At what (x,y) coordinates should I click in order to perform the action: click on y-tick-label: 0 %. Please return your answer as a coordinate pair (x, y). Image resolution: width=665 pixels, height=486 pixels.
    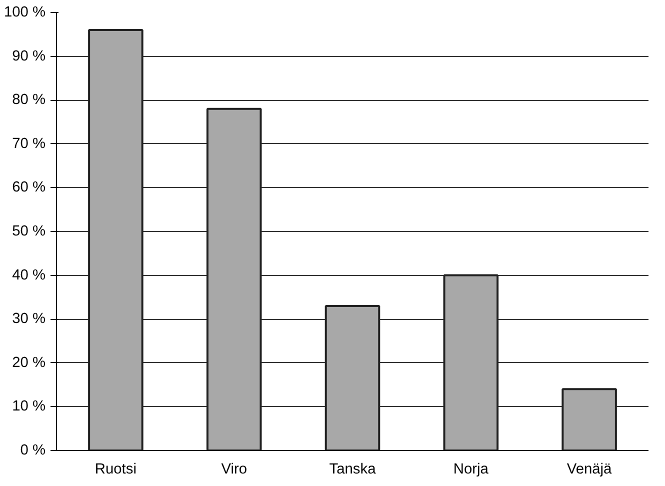
    Looking at the image, I should click on (33, 450).